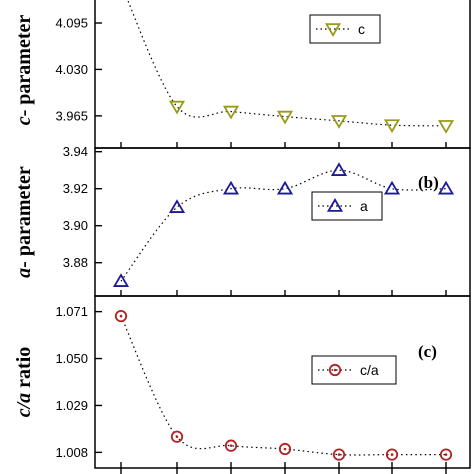 The height and width of the screenshot is (474, 474). I want to click on legend: c/a, so click(354, 370).